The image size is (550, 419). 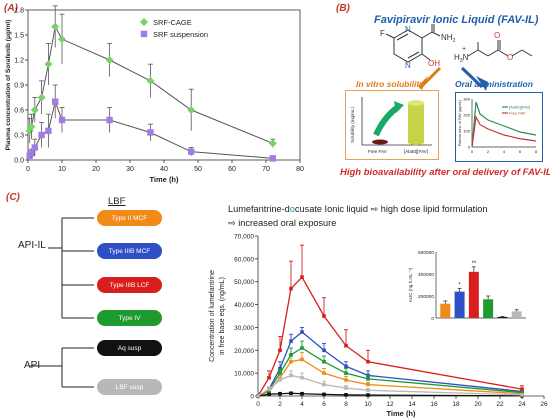 I want to click on c-xtick-label-6: 12, so click(x=390, y=404).